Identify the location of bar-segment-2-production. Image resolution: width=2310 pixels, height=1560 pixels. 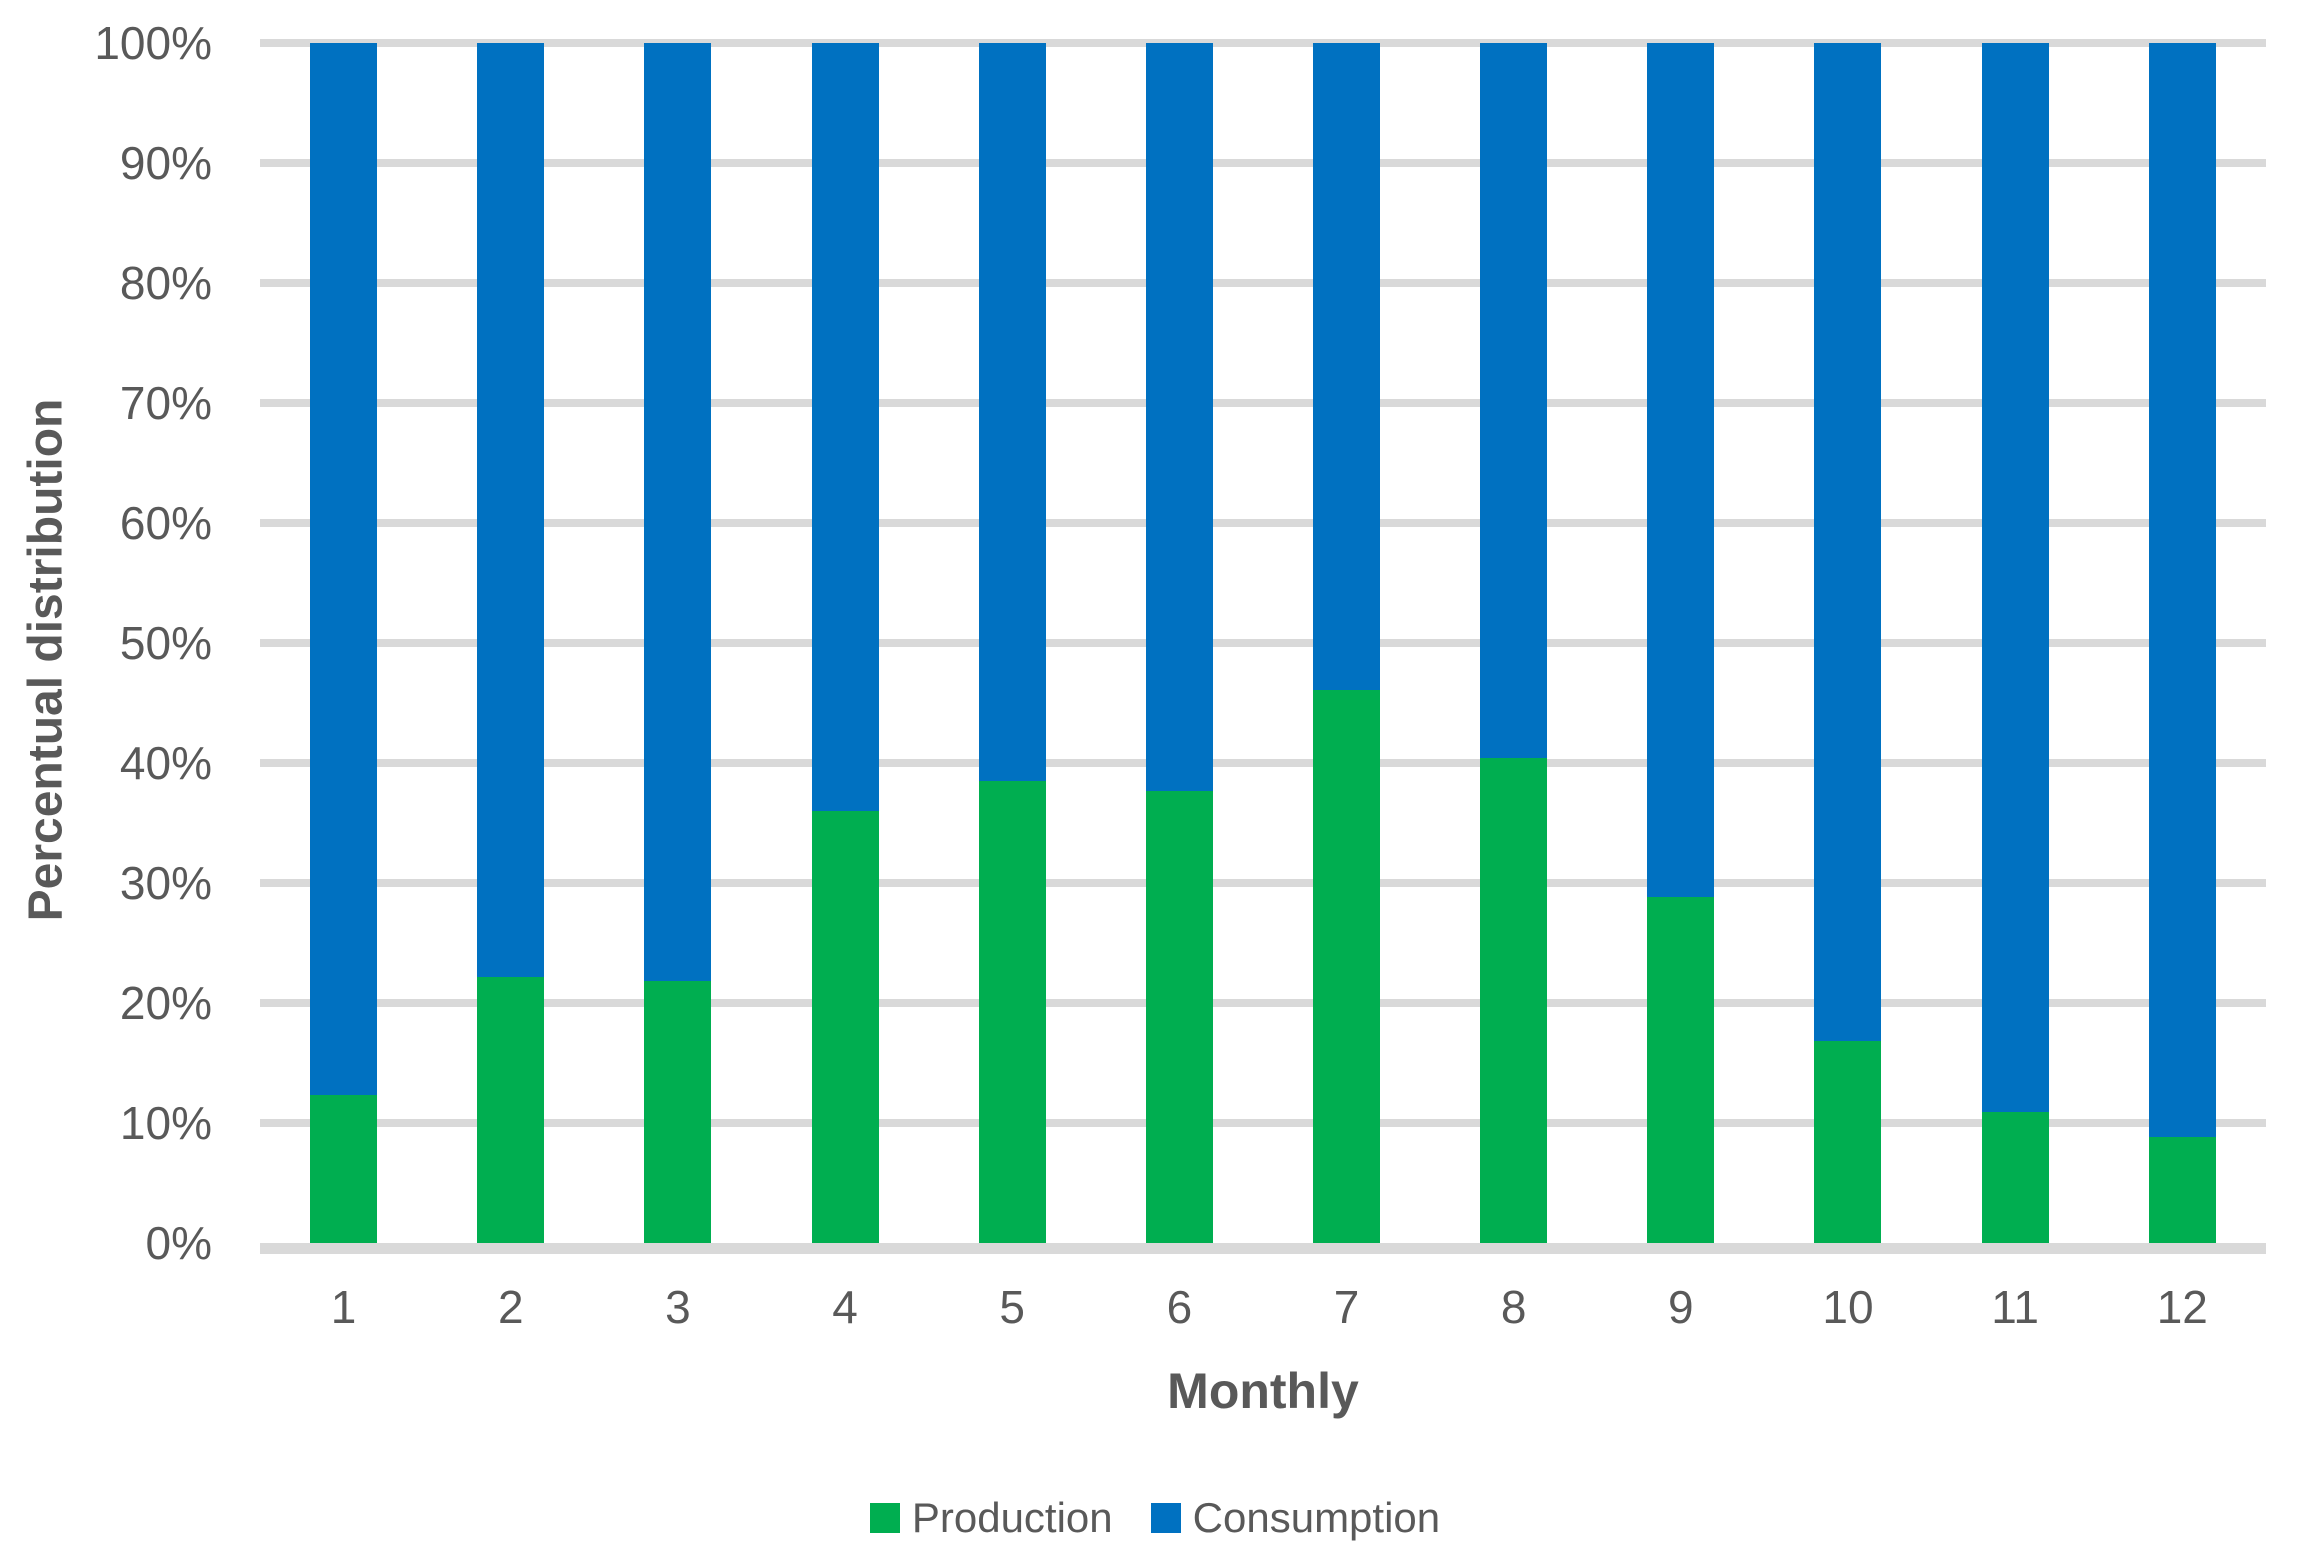
(511, 1109).